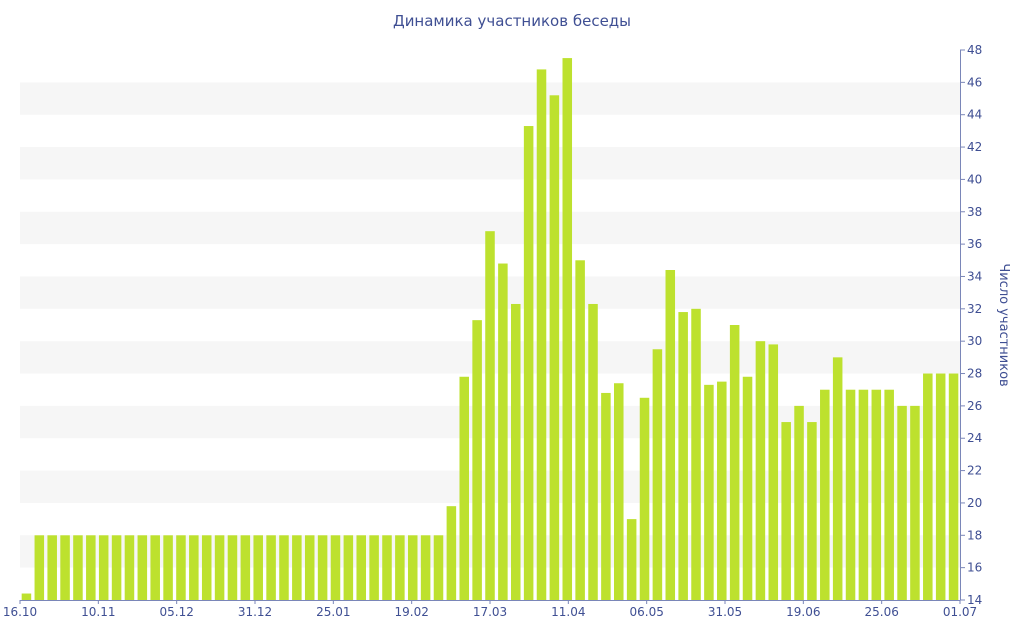 The height and width of the screenshot is (640, 1024). What do you see at coordinates (974, 438) in the screenshot?
I see `y-tick-label: 24` at bounding box center [974, 438].